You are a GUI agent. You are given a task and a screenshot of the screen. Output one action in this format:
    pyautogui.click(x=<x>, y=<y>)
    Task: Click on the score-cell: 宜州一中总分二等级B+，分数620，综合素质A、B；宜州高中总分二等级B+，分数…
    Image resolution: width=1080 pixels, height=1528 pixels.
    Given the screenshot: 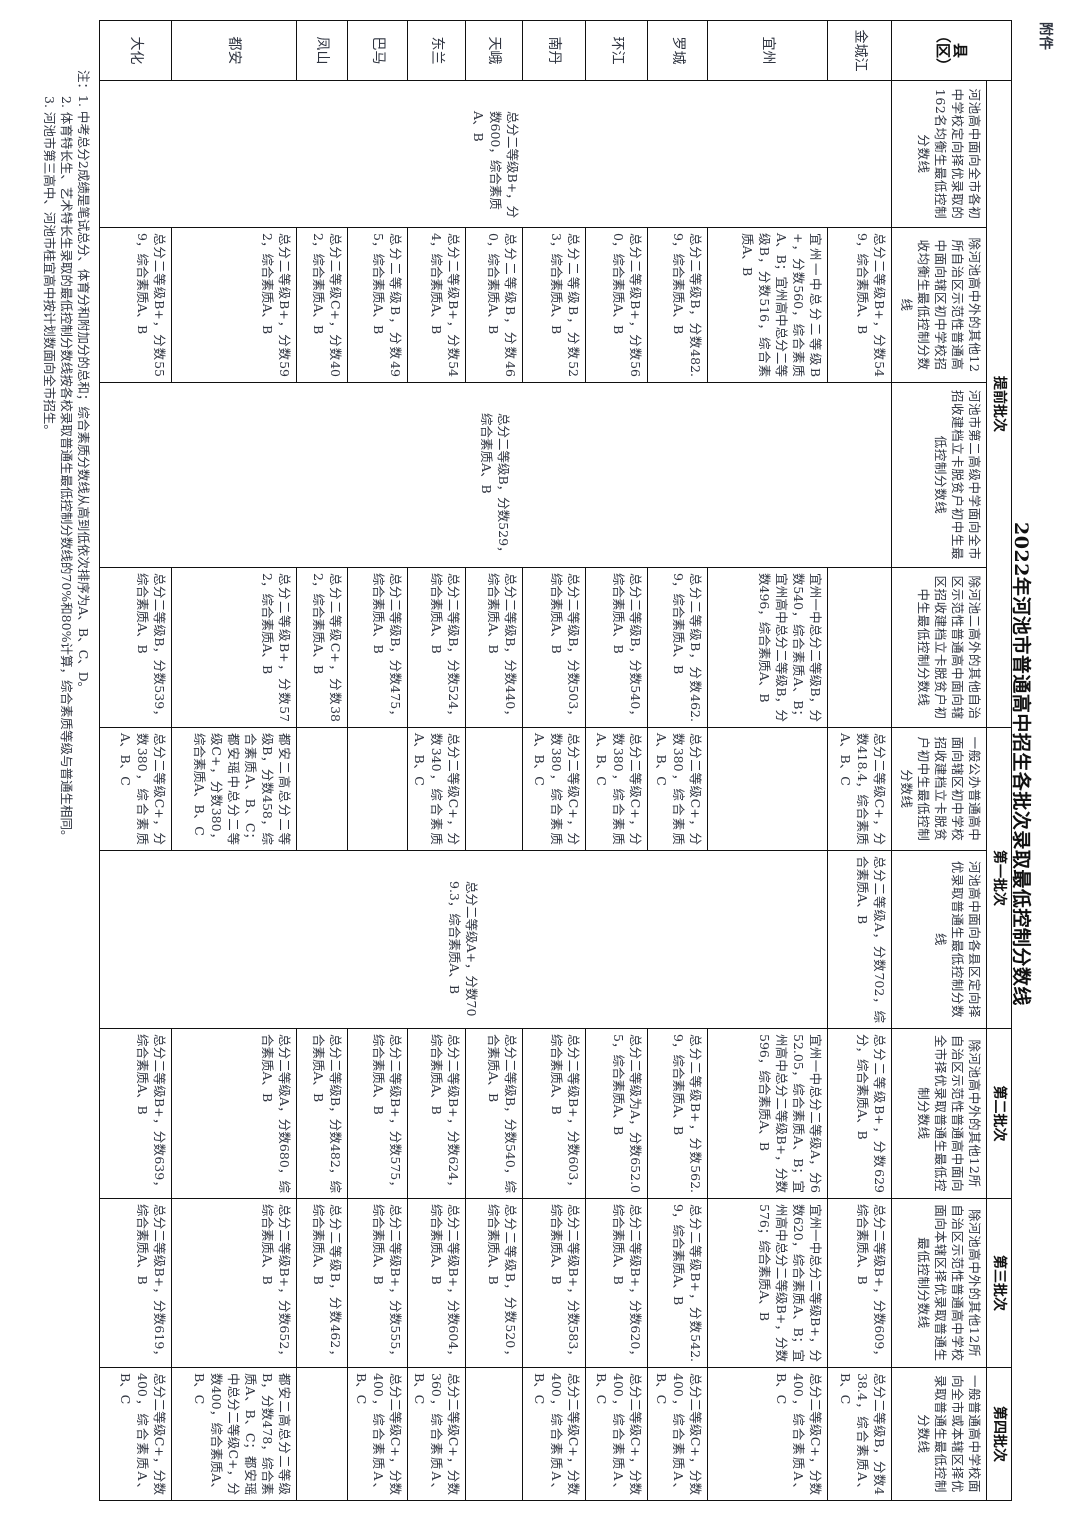 What is the action you would take?
    pyautogui.click(x=767, y=1283)
    